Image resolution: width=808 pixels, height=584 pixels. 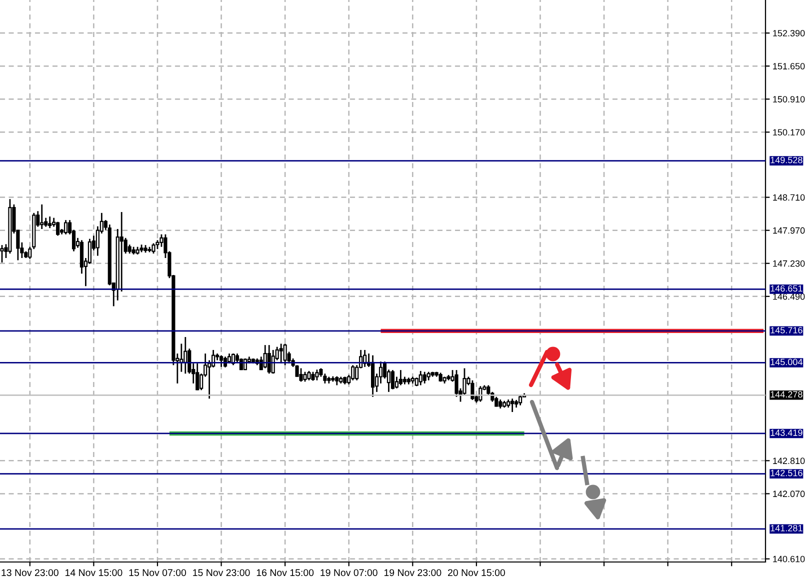 I want to click on ref-line-label: 146.651, so click(x=786, y=288).